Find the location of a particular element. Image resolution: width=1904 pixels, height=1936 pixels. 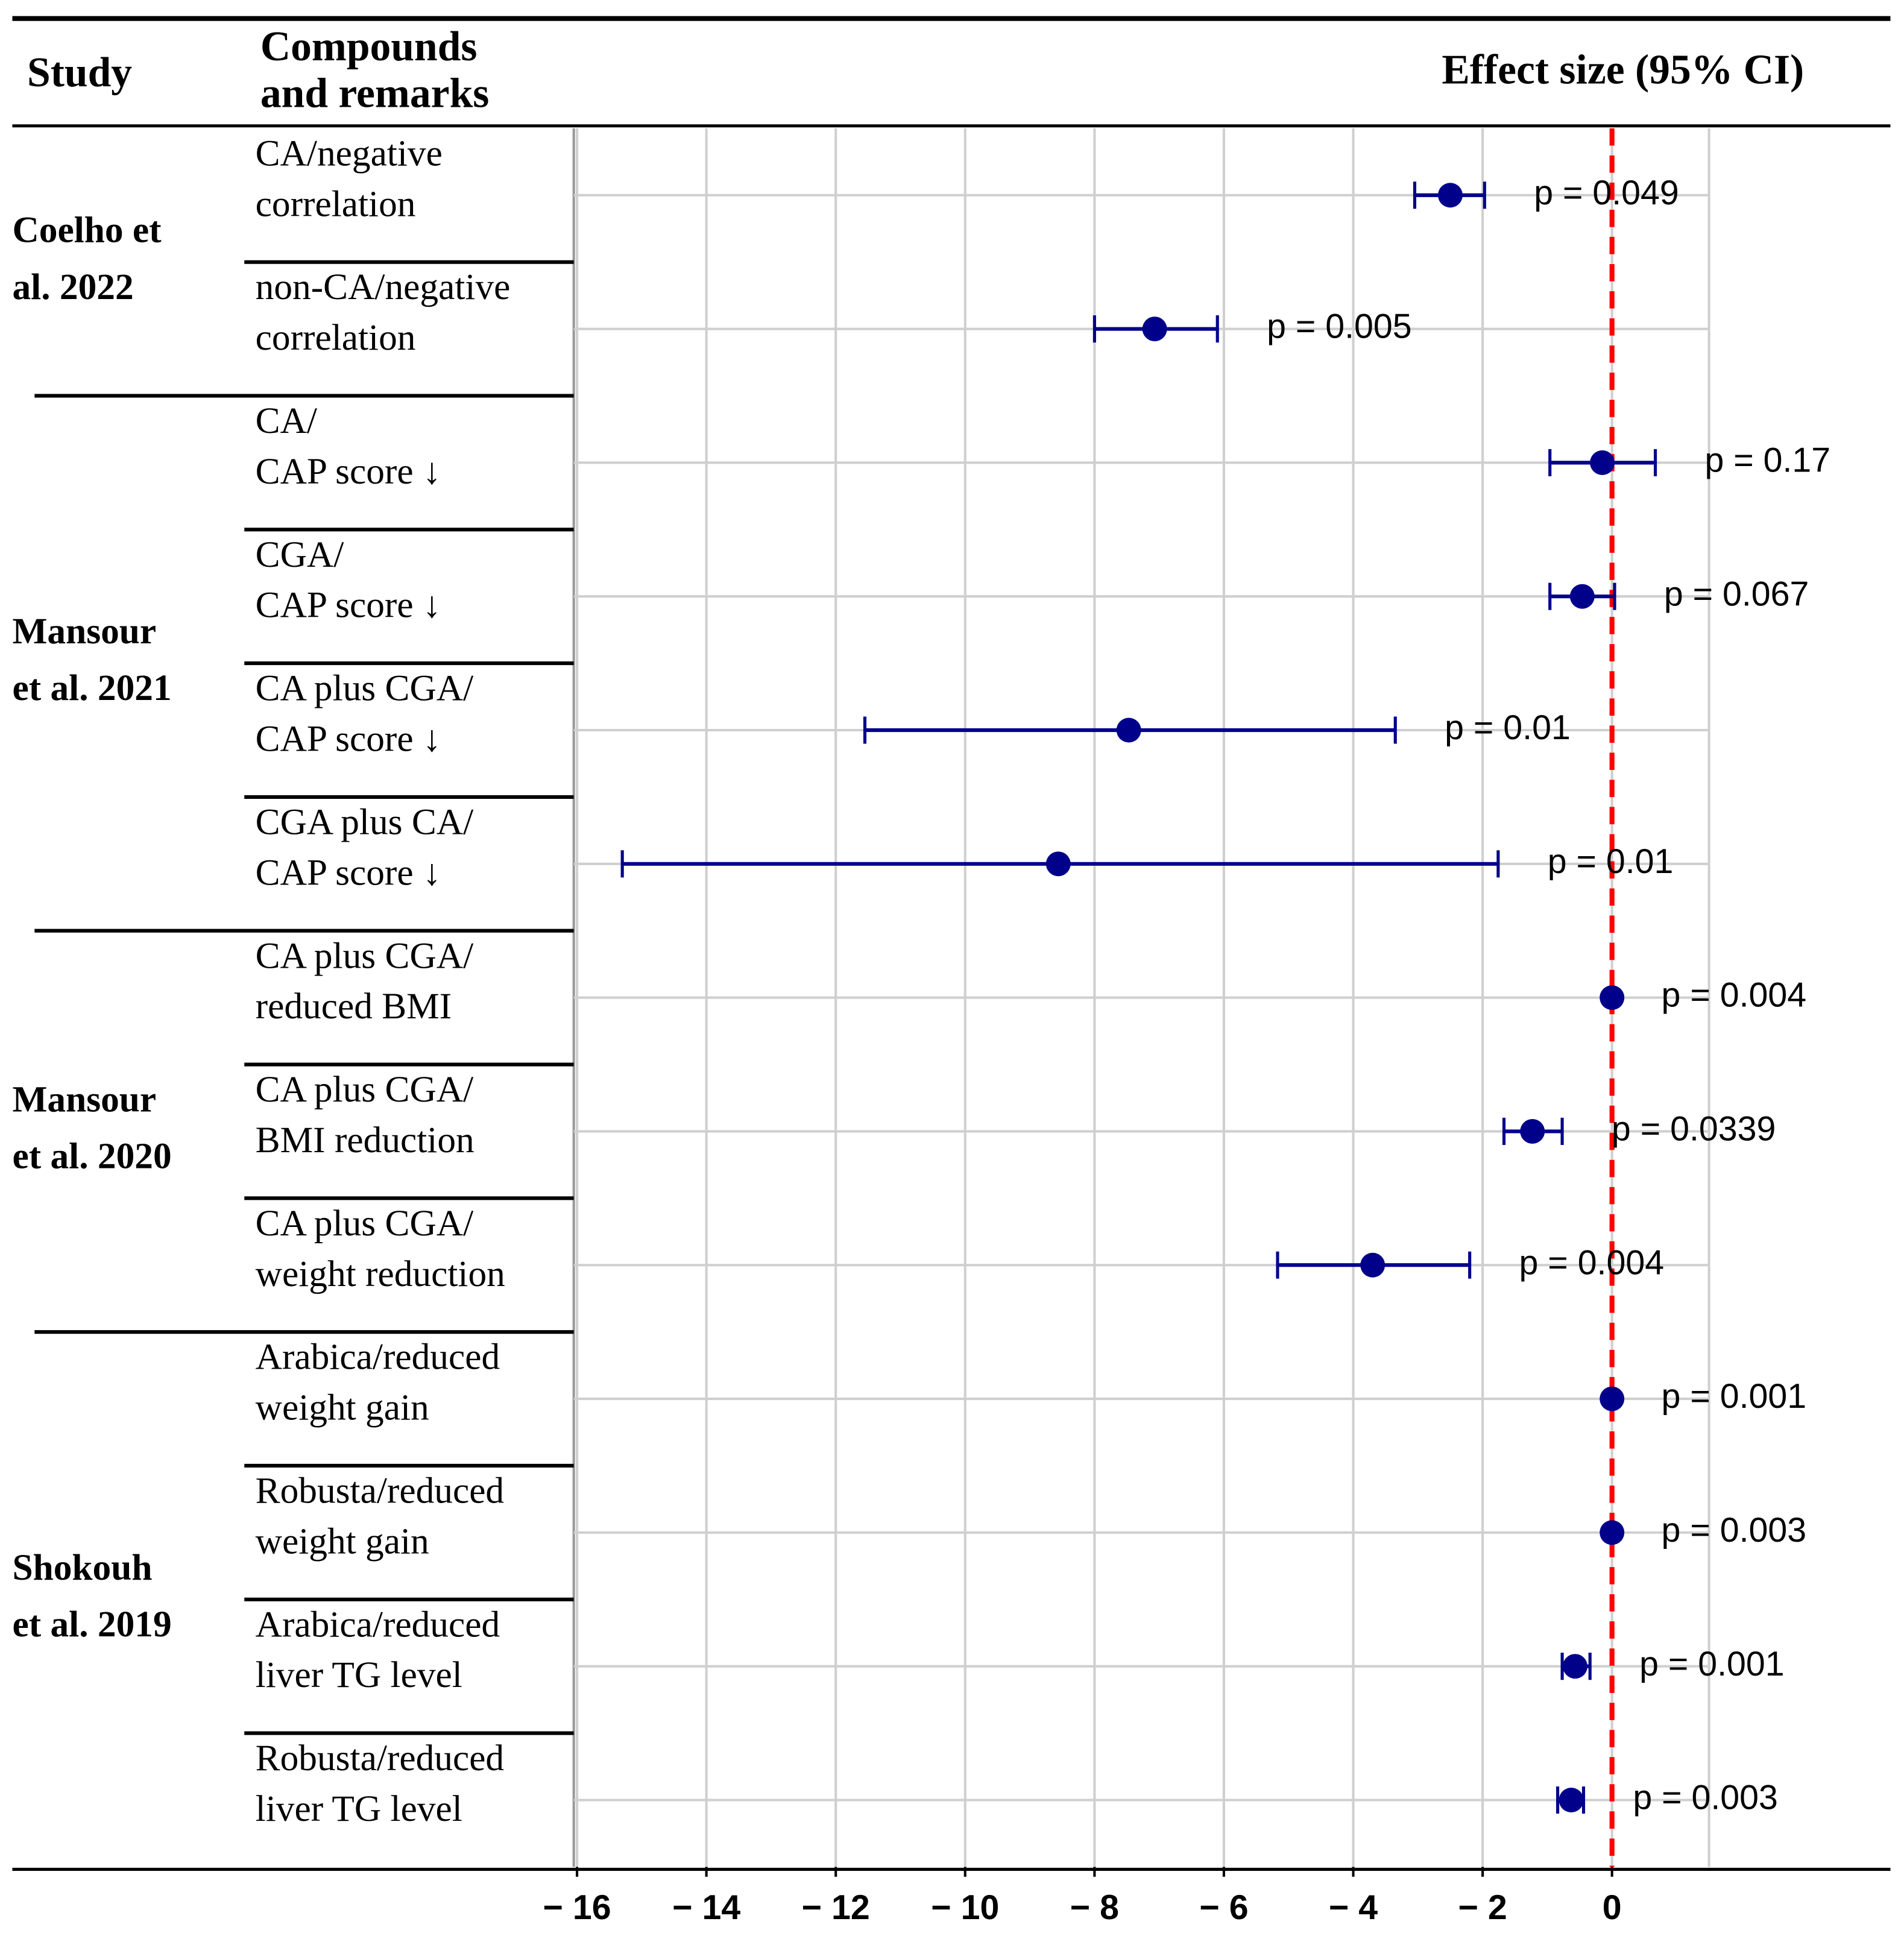

p-label: p = 0.067 is located at coordinates (1736, 594).